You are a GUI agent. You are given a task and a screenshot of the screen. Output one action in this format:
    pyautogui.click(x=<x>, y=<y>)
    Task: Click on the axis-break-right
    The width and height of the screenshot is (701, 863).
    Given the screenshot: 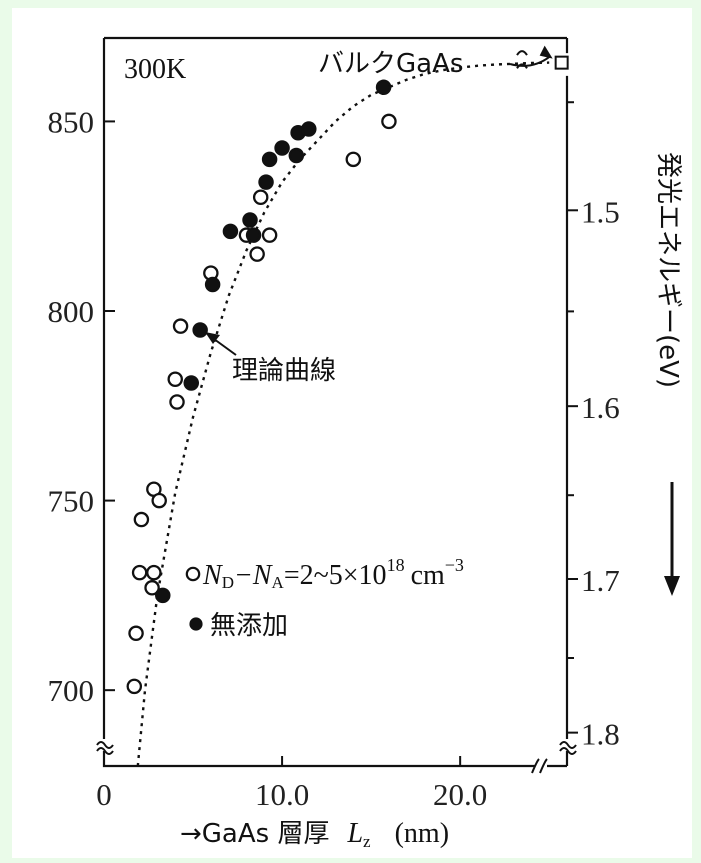 What is the action you would take?
    pyautogui.click(x=568, y=748)
    